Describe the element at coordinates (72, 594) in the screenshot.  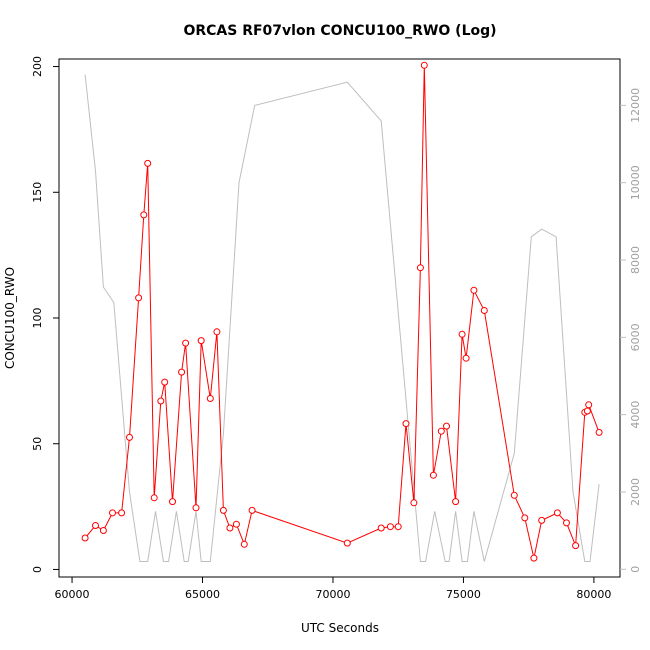
I see `x-tick-label: 60000` at that location.